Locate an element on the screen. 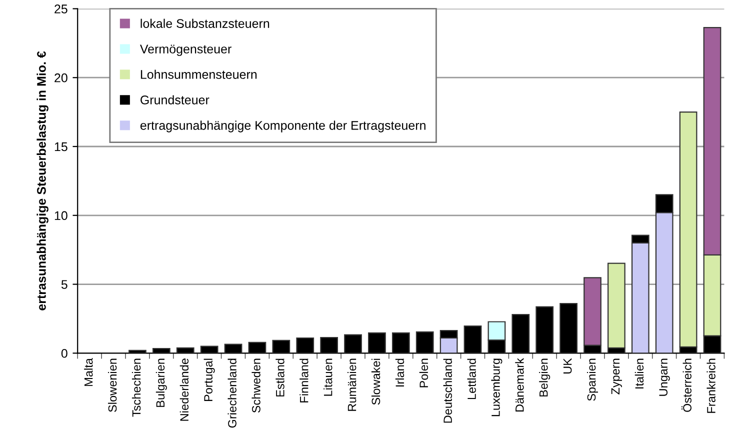 The width and height of the screenshot is (739, 436). x-tick-label: Zypern is located at coordinates (616, 376).